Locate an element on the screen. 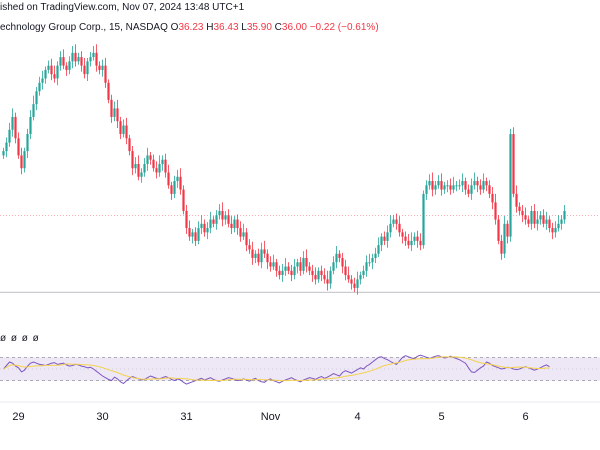 The width and height of the screenshot is (600, 450). high-label: H is located at coordinates (210, 27).